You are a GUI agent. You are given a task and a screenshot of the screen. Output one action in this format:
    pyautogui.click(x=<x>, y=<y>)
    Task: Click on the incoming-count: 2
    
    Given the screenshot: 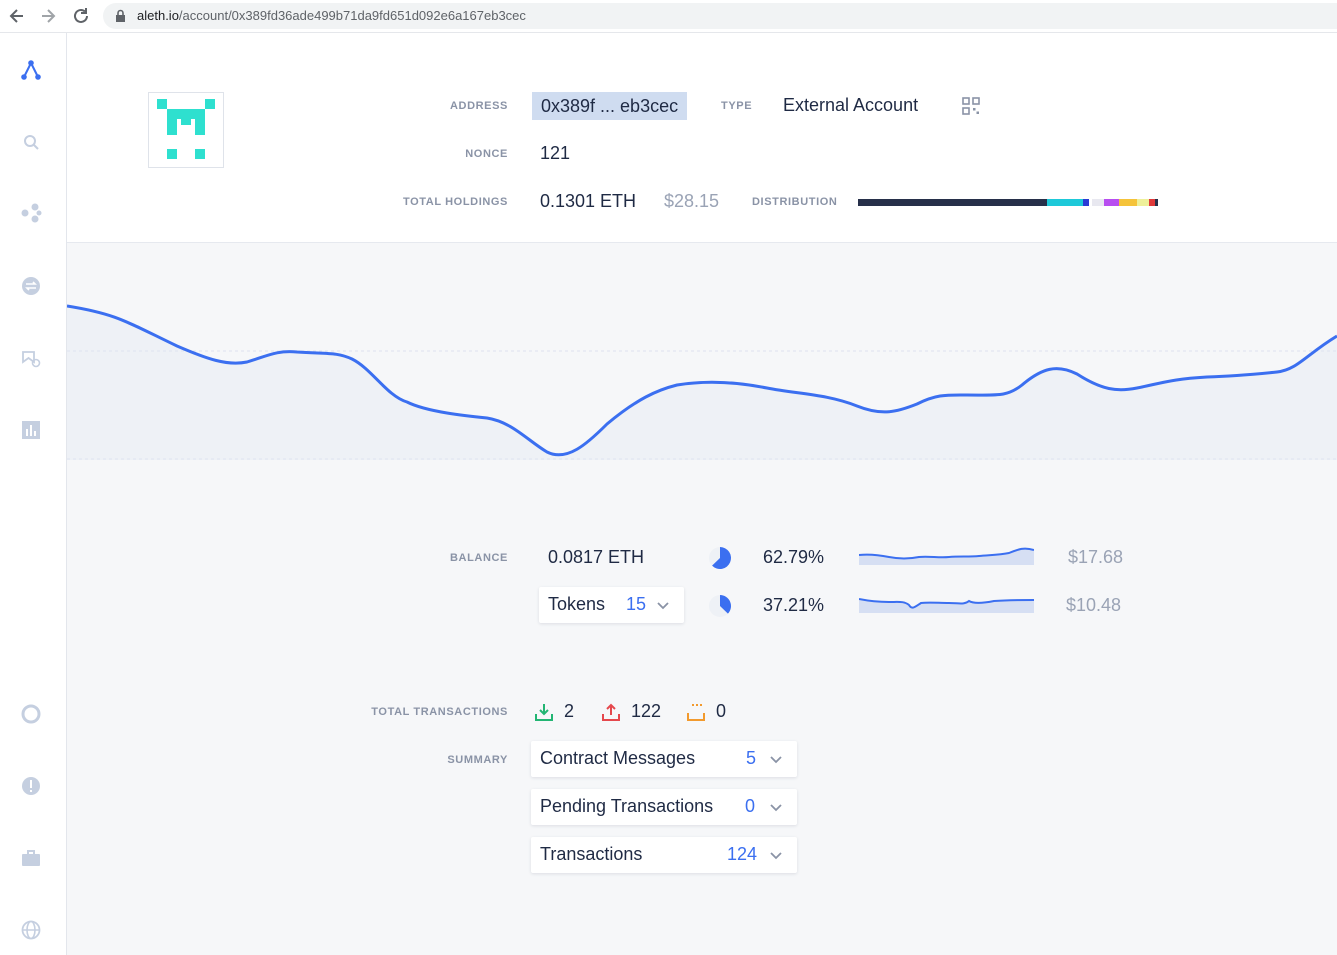 What is the action you would take?
    pyautogui.click(x=569, y=711)
    